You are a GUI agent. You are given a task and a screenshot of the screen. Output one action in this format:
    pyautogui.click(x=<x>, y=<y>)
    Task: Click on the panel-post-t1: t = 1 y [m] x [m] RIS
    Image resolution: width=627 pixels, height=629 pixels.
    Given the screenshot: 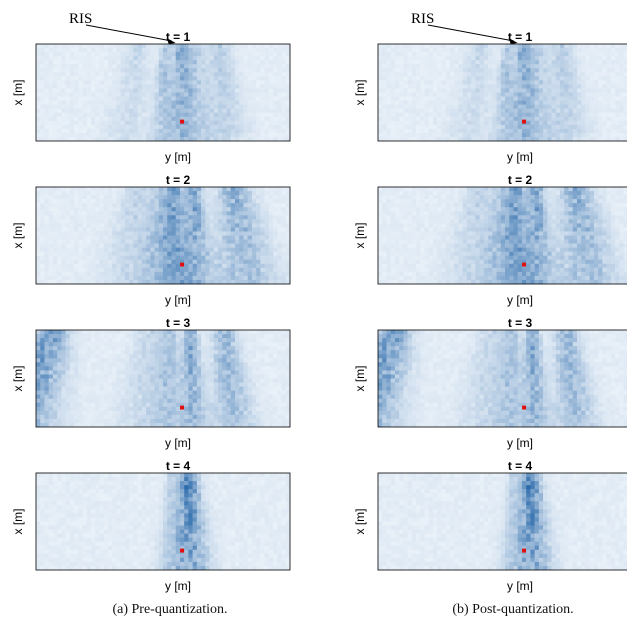 What is the action you would take?
    pyautogui.click(x=490, y=87)
    